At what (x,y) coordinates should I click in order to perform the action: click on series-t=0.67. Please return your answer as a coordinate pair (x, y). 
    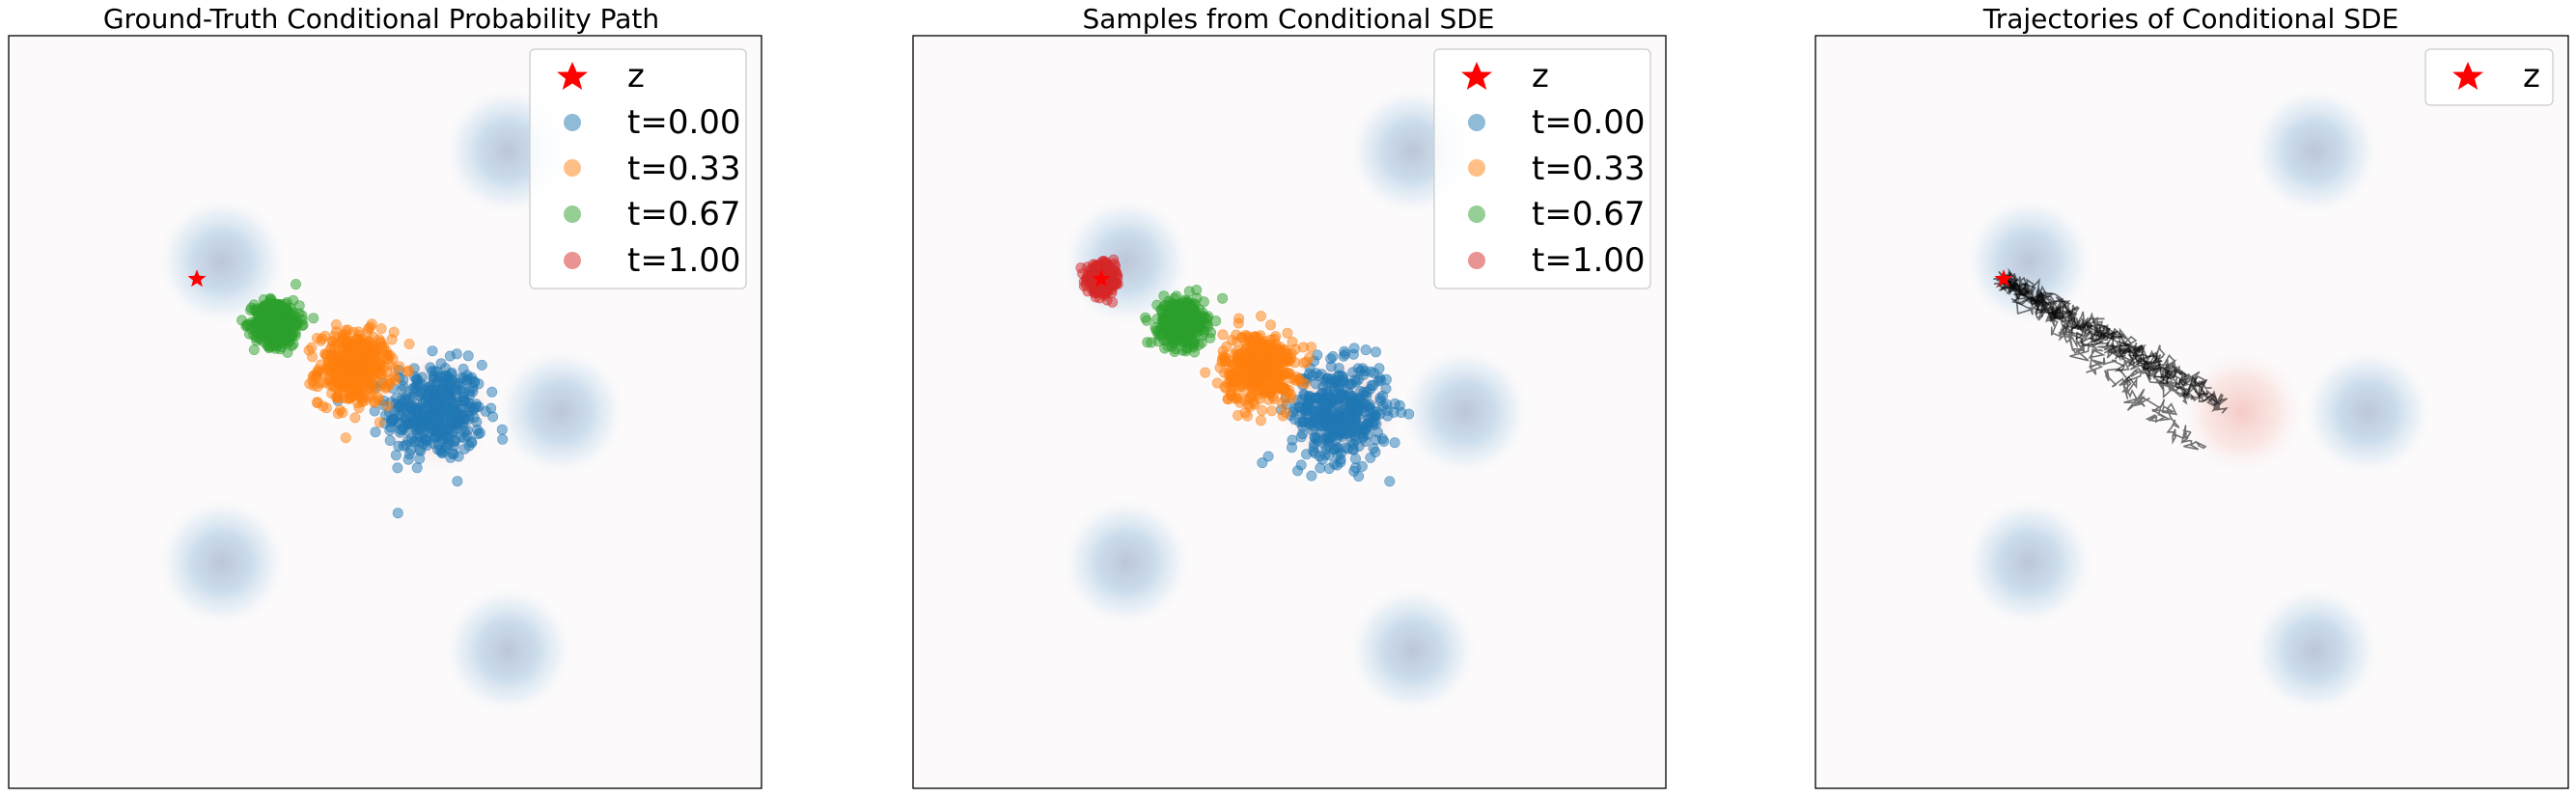
    Looking at the image, I should click on (1184, 321).